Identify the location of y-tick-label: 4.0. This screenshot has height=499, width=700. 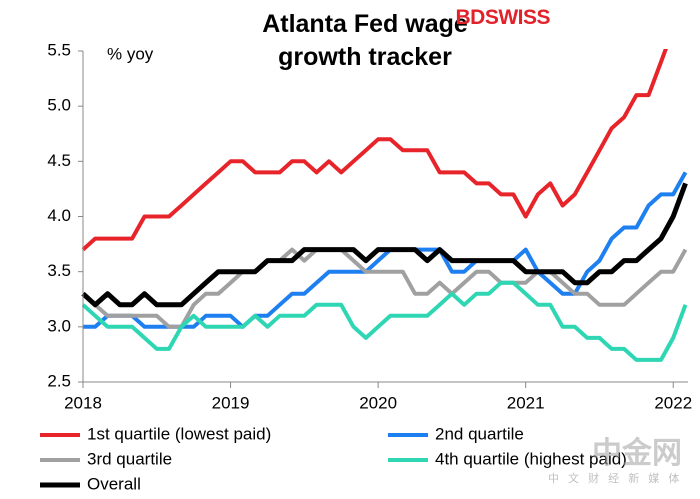
(59, 215).